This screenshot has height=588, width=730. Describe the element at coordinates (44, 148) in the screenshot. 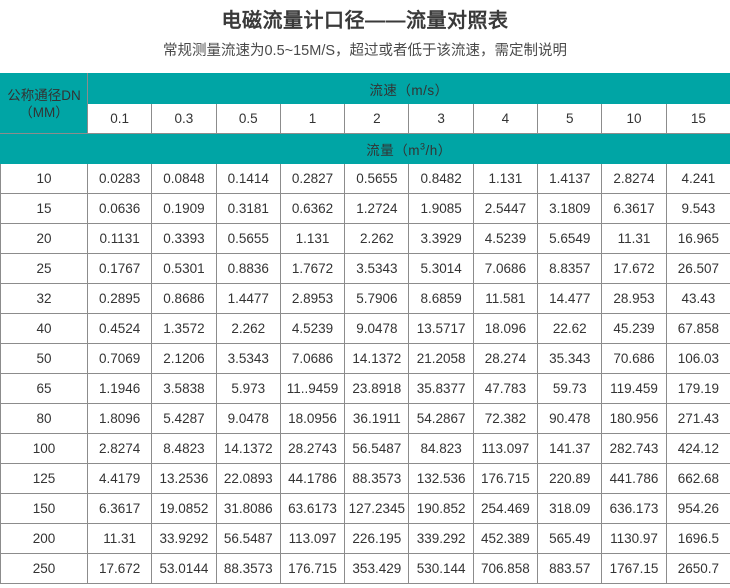

I see `flow-band-spacer` at that location.